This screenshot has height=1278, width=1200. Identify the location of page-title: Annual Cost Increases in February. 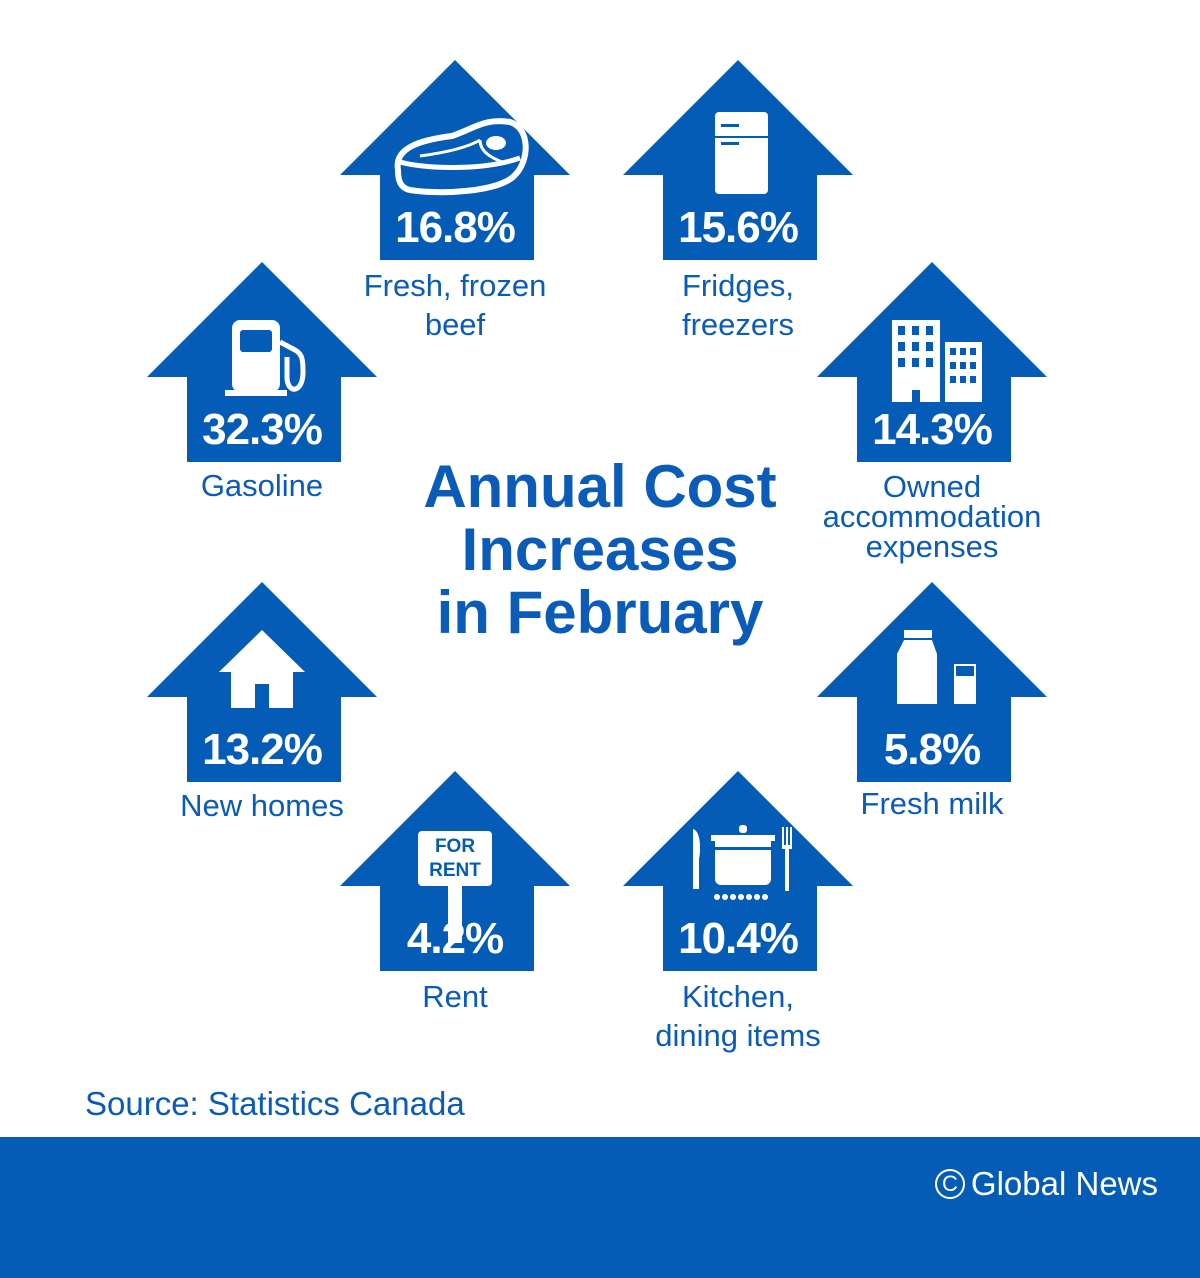
(600, 549).